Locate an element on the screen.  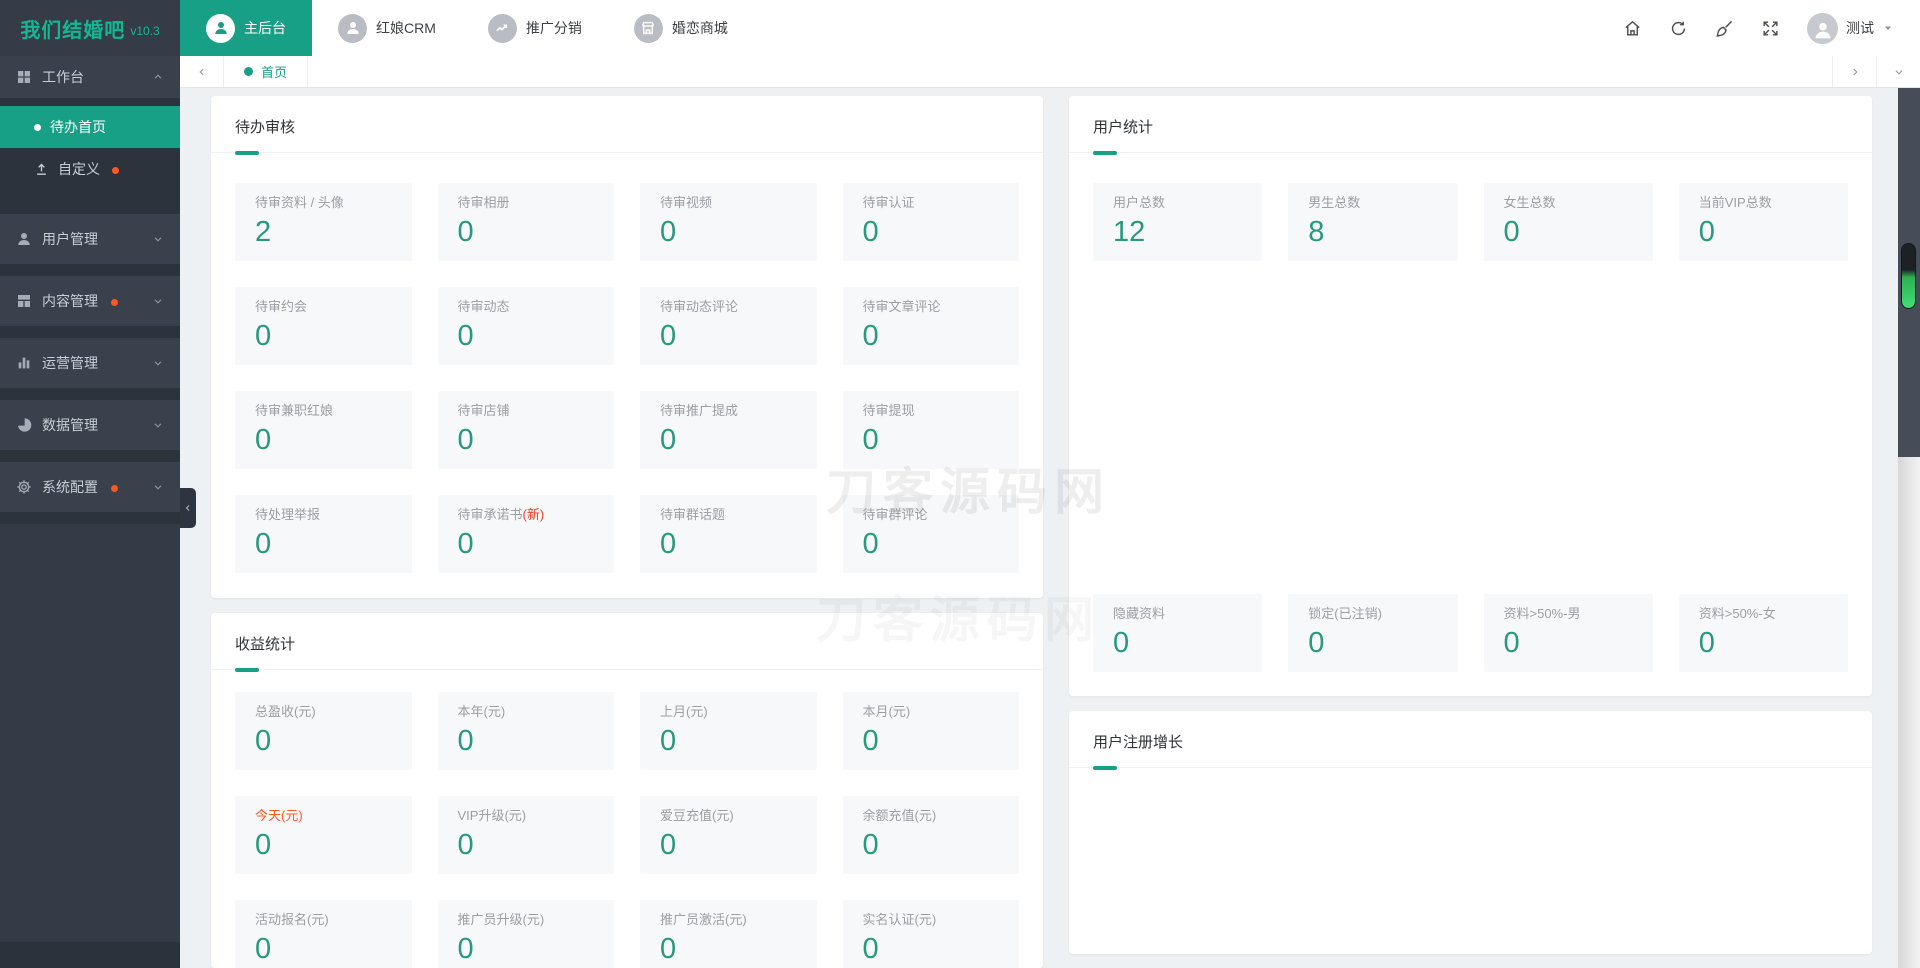
stat-card: 推广员升级(元) 0 is located at coordinates (525, 934).